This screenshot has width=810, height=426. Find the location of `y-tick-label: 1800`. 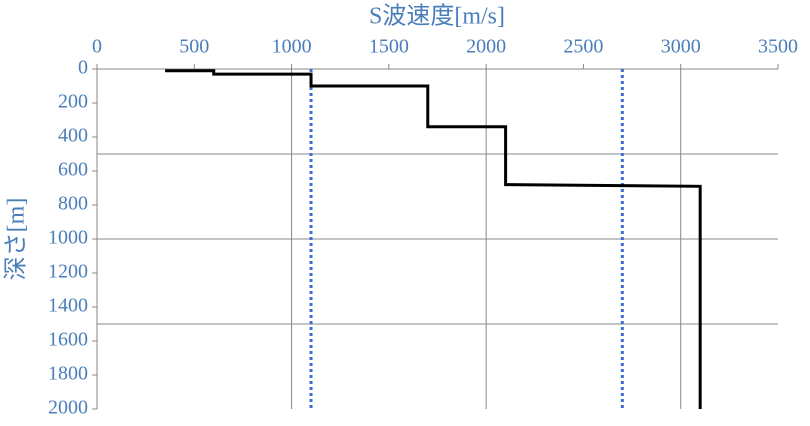

y-tick-label: 1800 is located at coordinates (68, 374).